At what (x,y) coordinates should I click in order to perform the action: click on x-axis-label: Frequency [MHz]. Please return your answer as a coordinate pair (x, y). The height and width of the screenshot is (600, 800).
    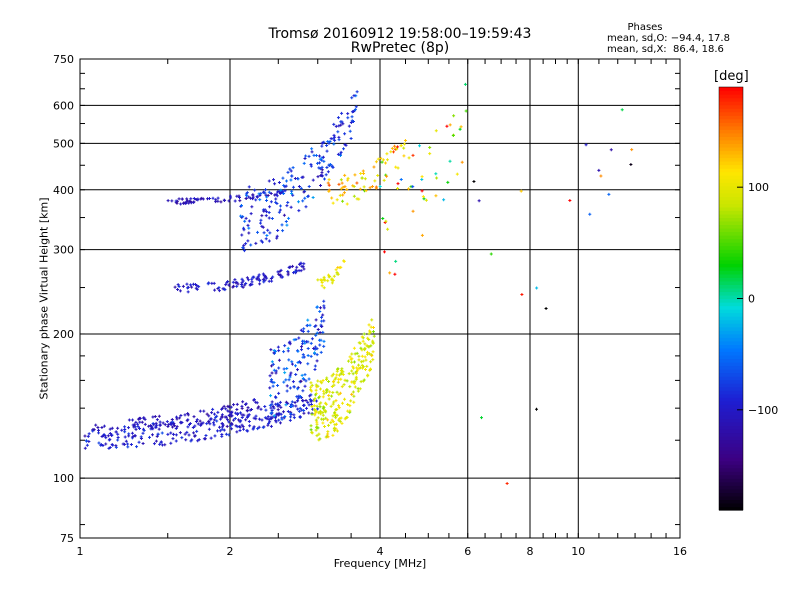
    Looking at the image, I should click on (380, 563).